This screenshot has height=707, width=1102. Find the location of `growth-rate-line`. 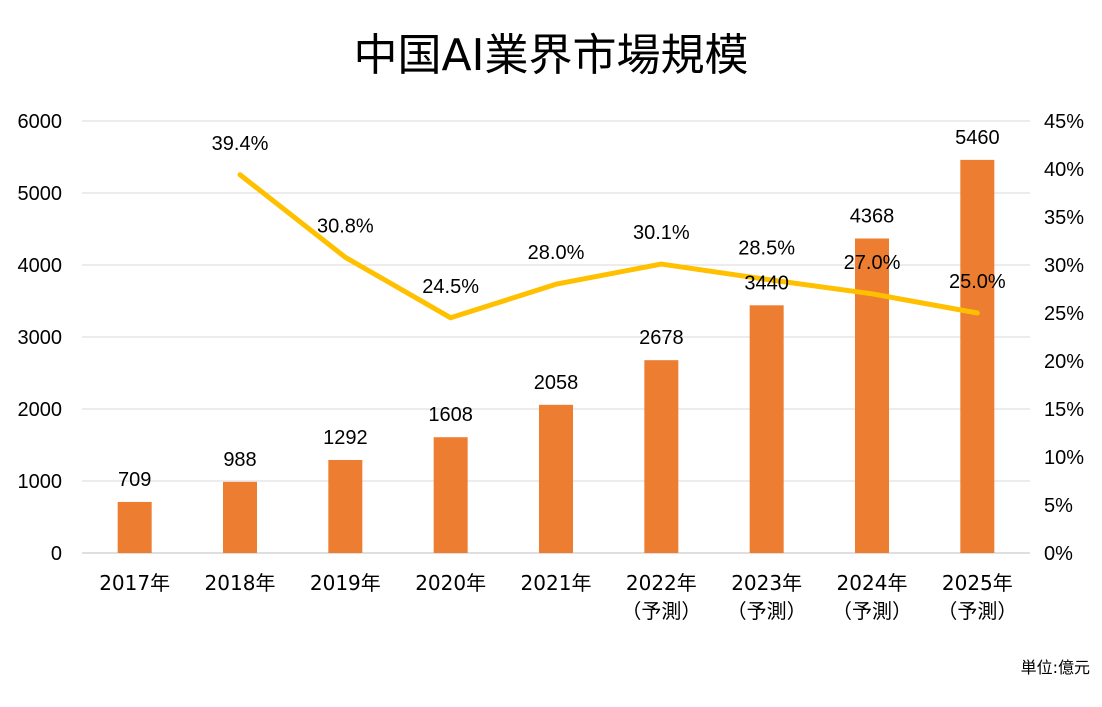

growth-rate-line is located at coordinates (608, 246).